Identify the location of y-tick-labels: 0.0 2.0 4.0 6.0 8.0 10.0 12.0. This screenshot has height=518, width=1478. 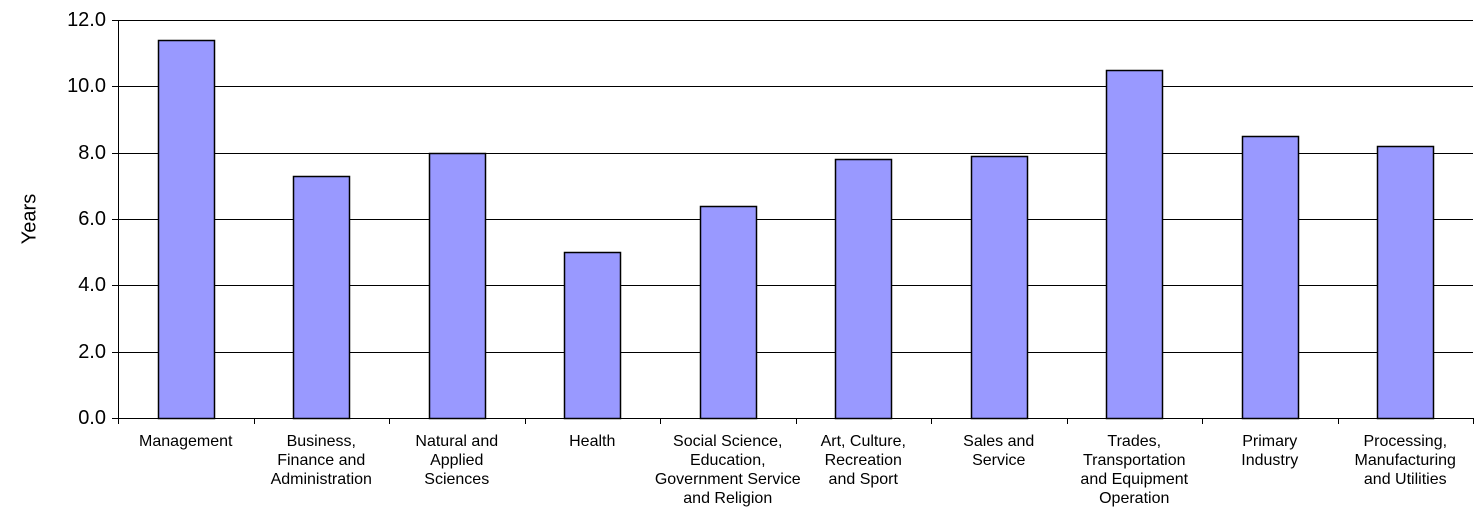
(86, 219).